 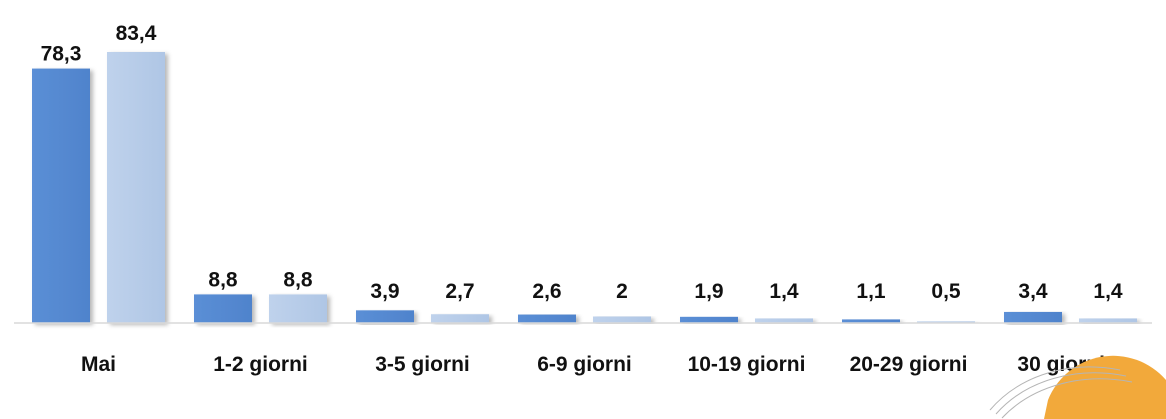 What do you see at coordinates (459, 291) in the screenshot?
I see `value-label-2-3: 2,7` at bounding box center [459, 291].